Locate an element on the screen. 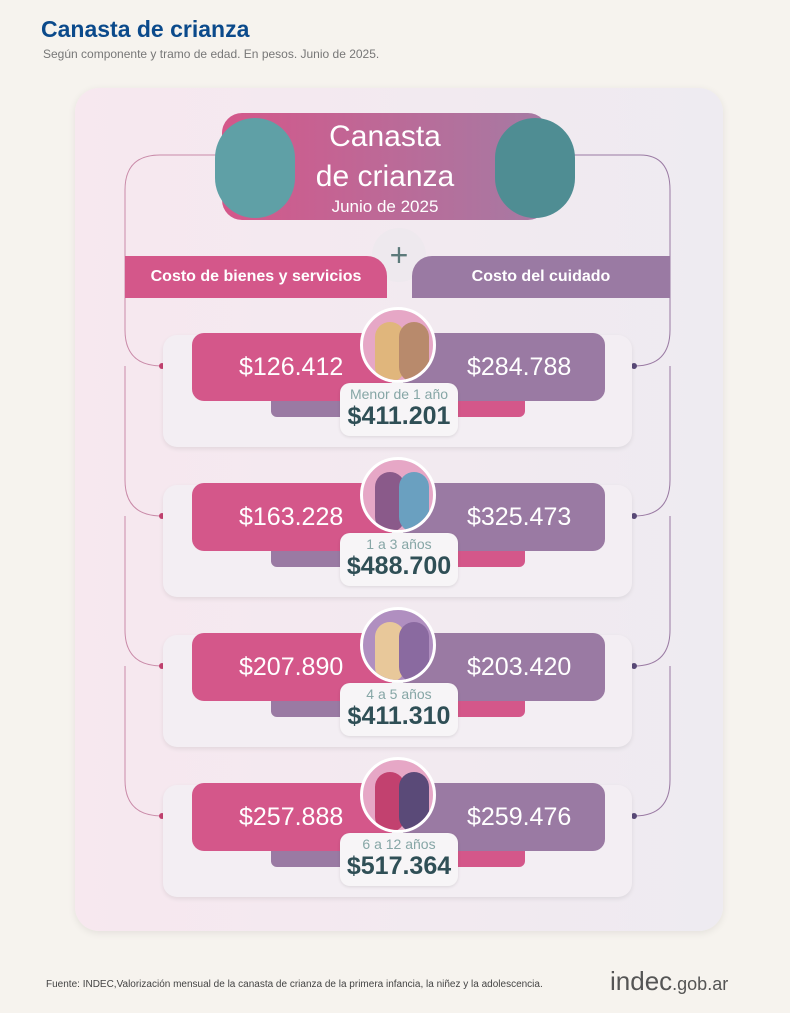 This screenshot has height=1013, width=790. logo-main: indec is located at coordinates (641, 981).